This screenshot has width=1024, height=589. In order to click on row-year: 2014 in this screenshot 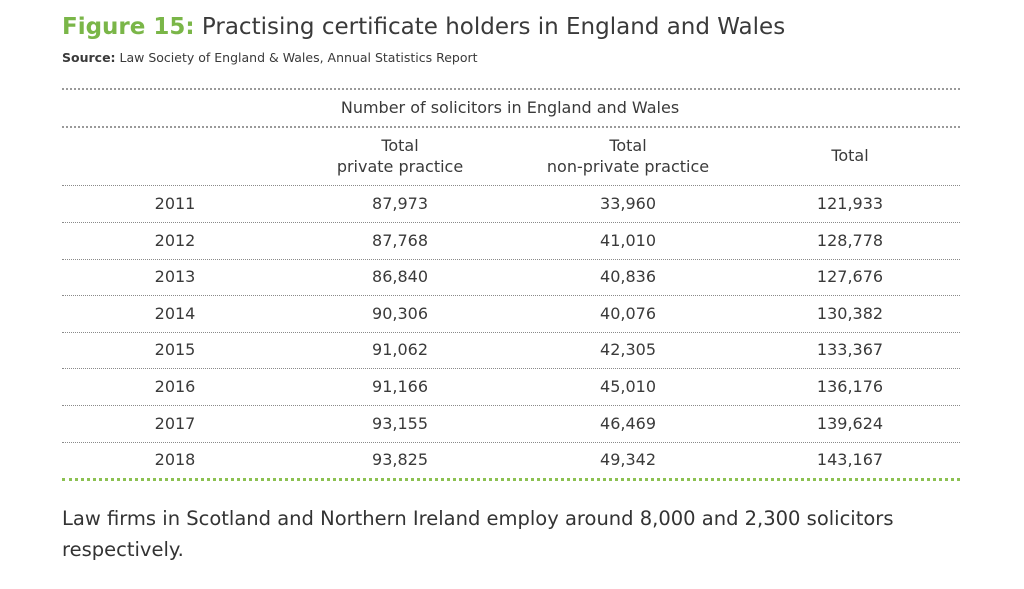, I will do `click(175, 313)`.